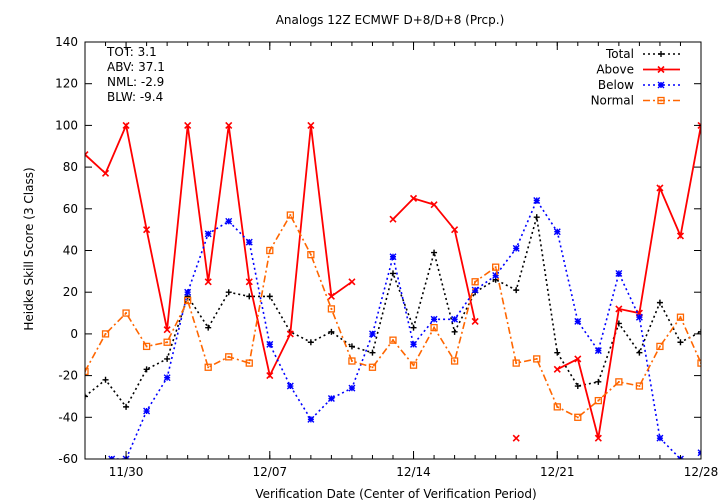 The width and height of the screenshot is (720, 504). What do you see at coordinates (68, 417) in the screenshot?
I see `y-tick-label: -40` at bounding box center [68, 417].